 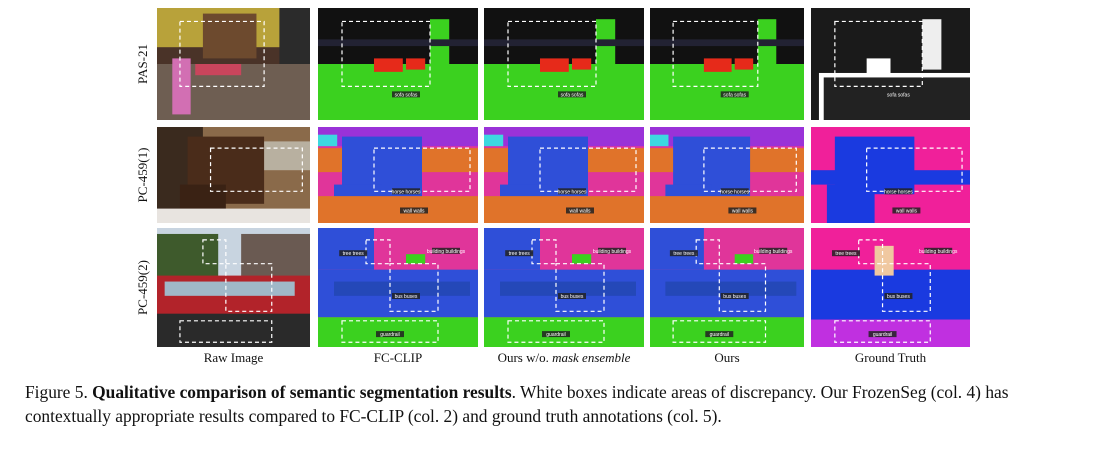 I want to click on image-content, so click(x=233, y=287).